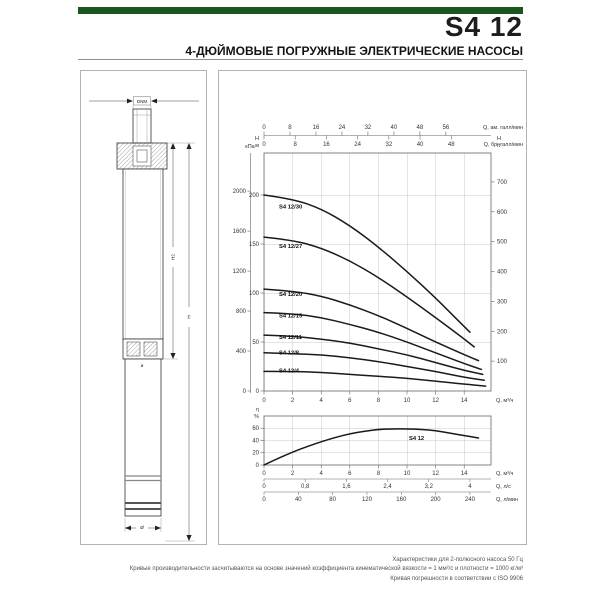  I want to click on svg-text: 50, so click(255, 343).